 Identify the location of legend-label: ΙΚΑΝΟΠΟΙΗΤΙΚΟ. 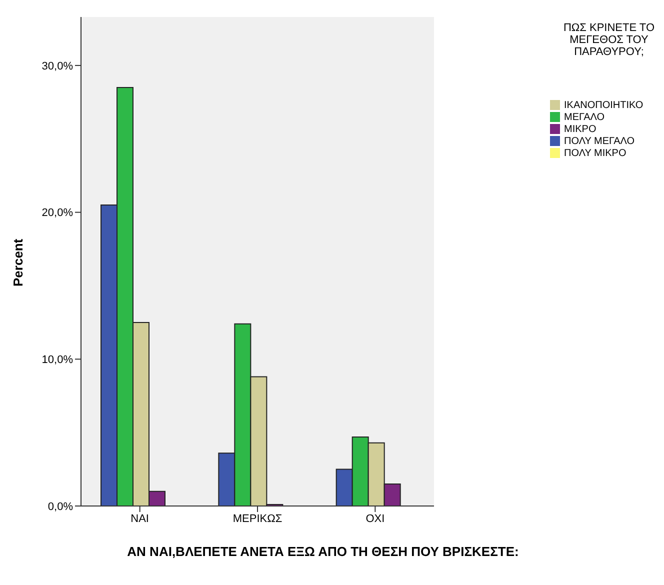
(604, 105).